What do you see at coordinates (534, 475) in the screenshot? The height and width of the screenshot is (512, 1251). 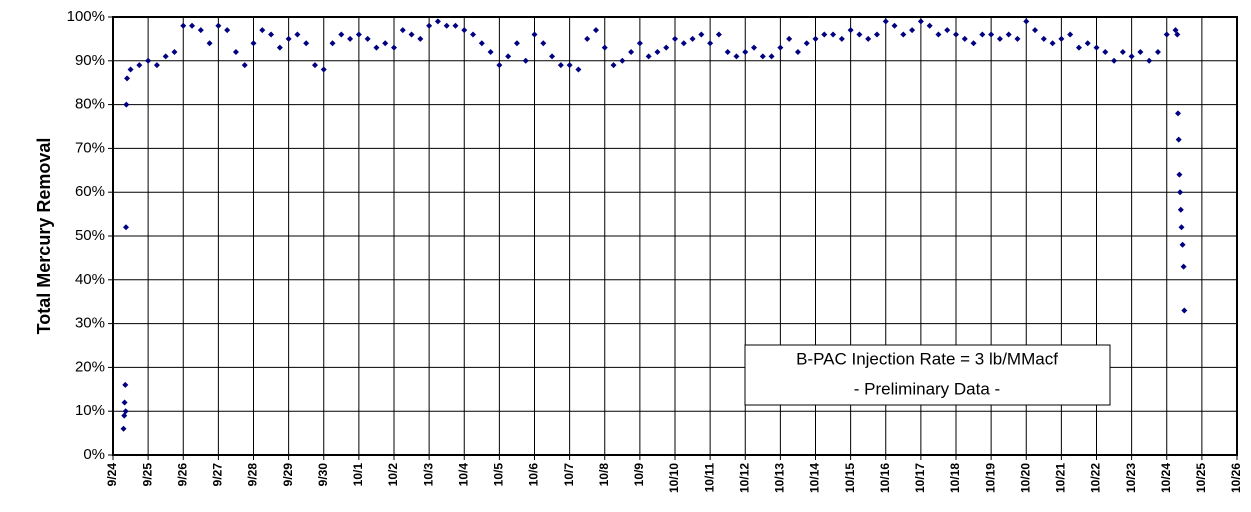 I see `x-tick-label: 10/6` at bounding box center [534, 475].